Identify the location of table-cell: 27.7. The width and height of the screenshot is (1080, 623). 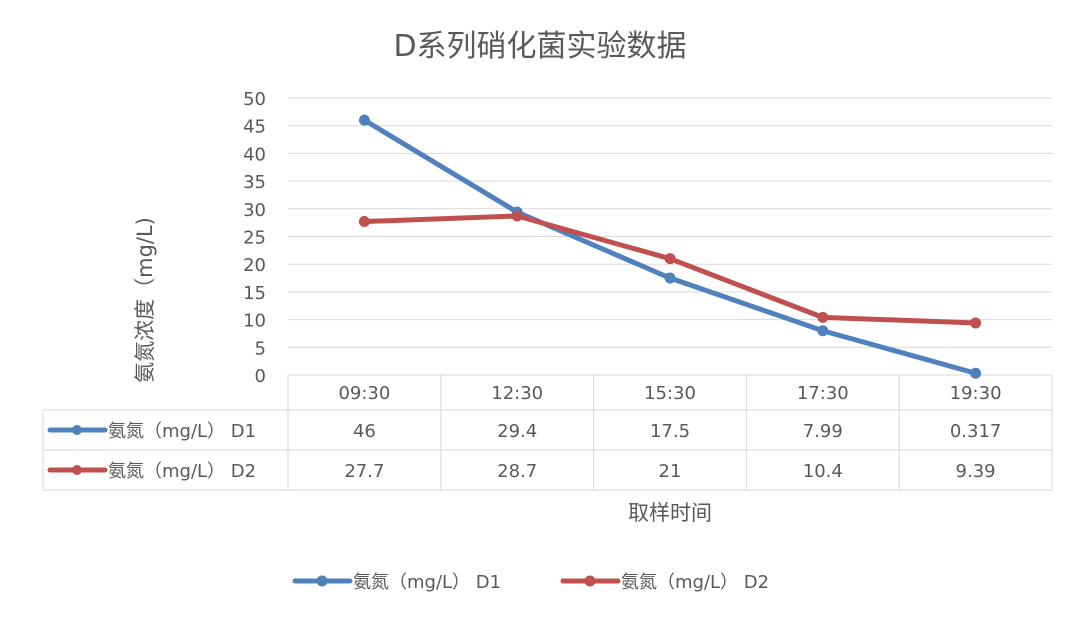
(364, 471).